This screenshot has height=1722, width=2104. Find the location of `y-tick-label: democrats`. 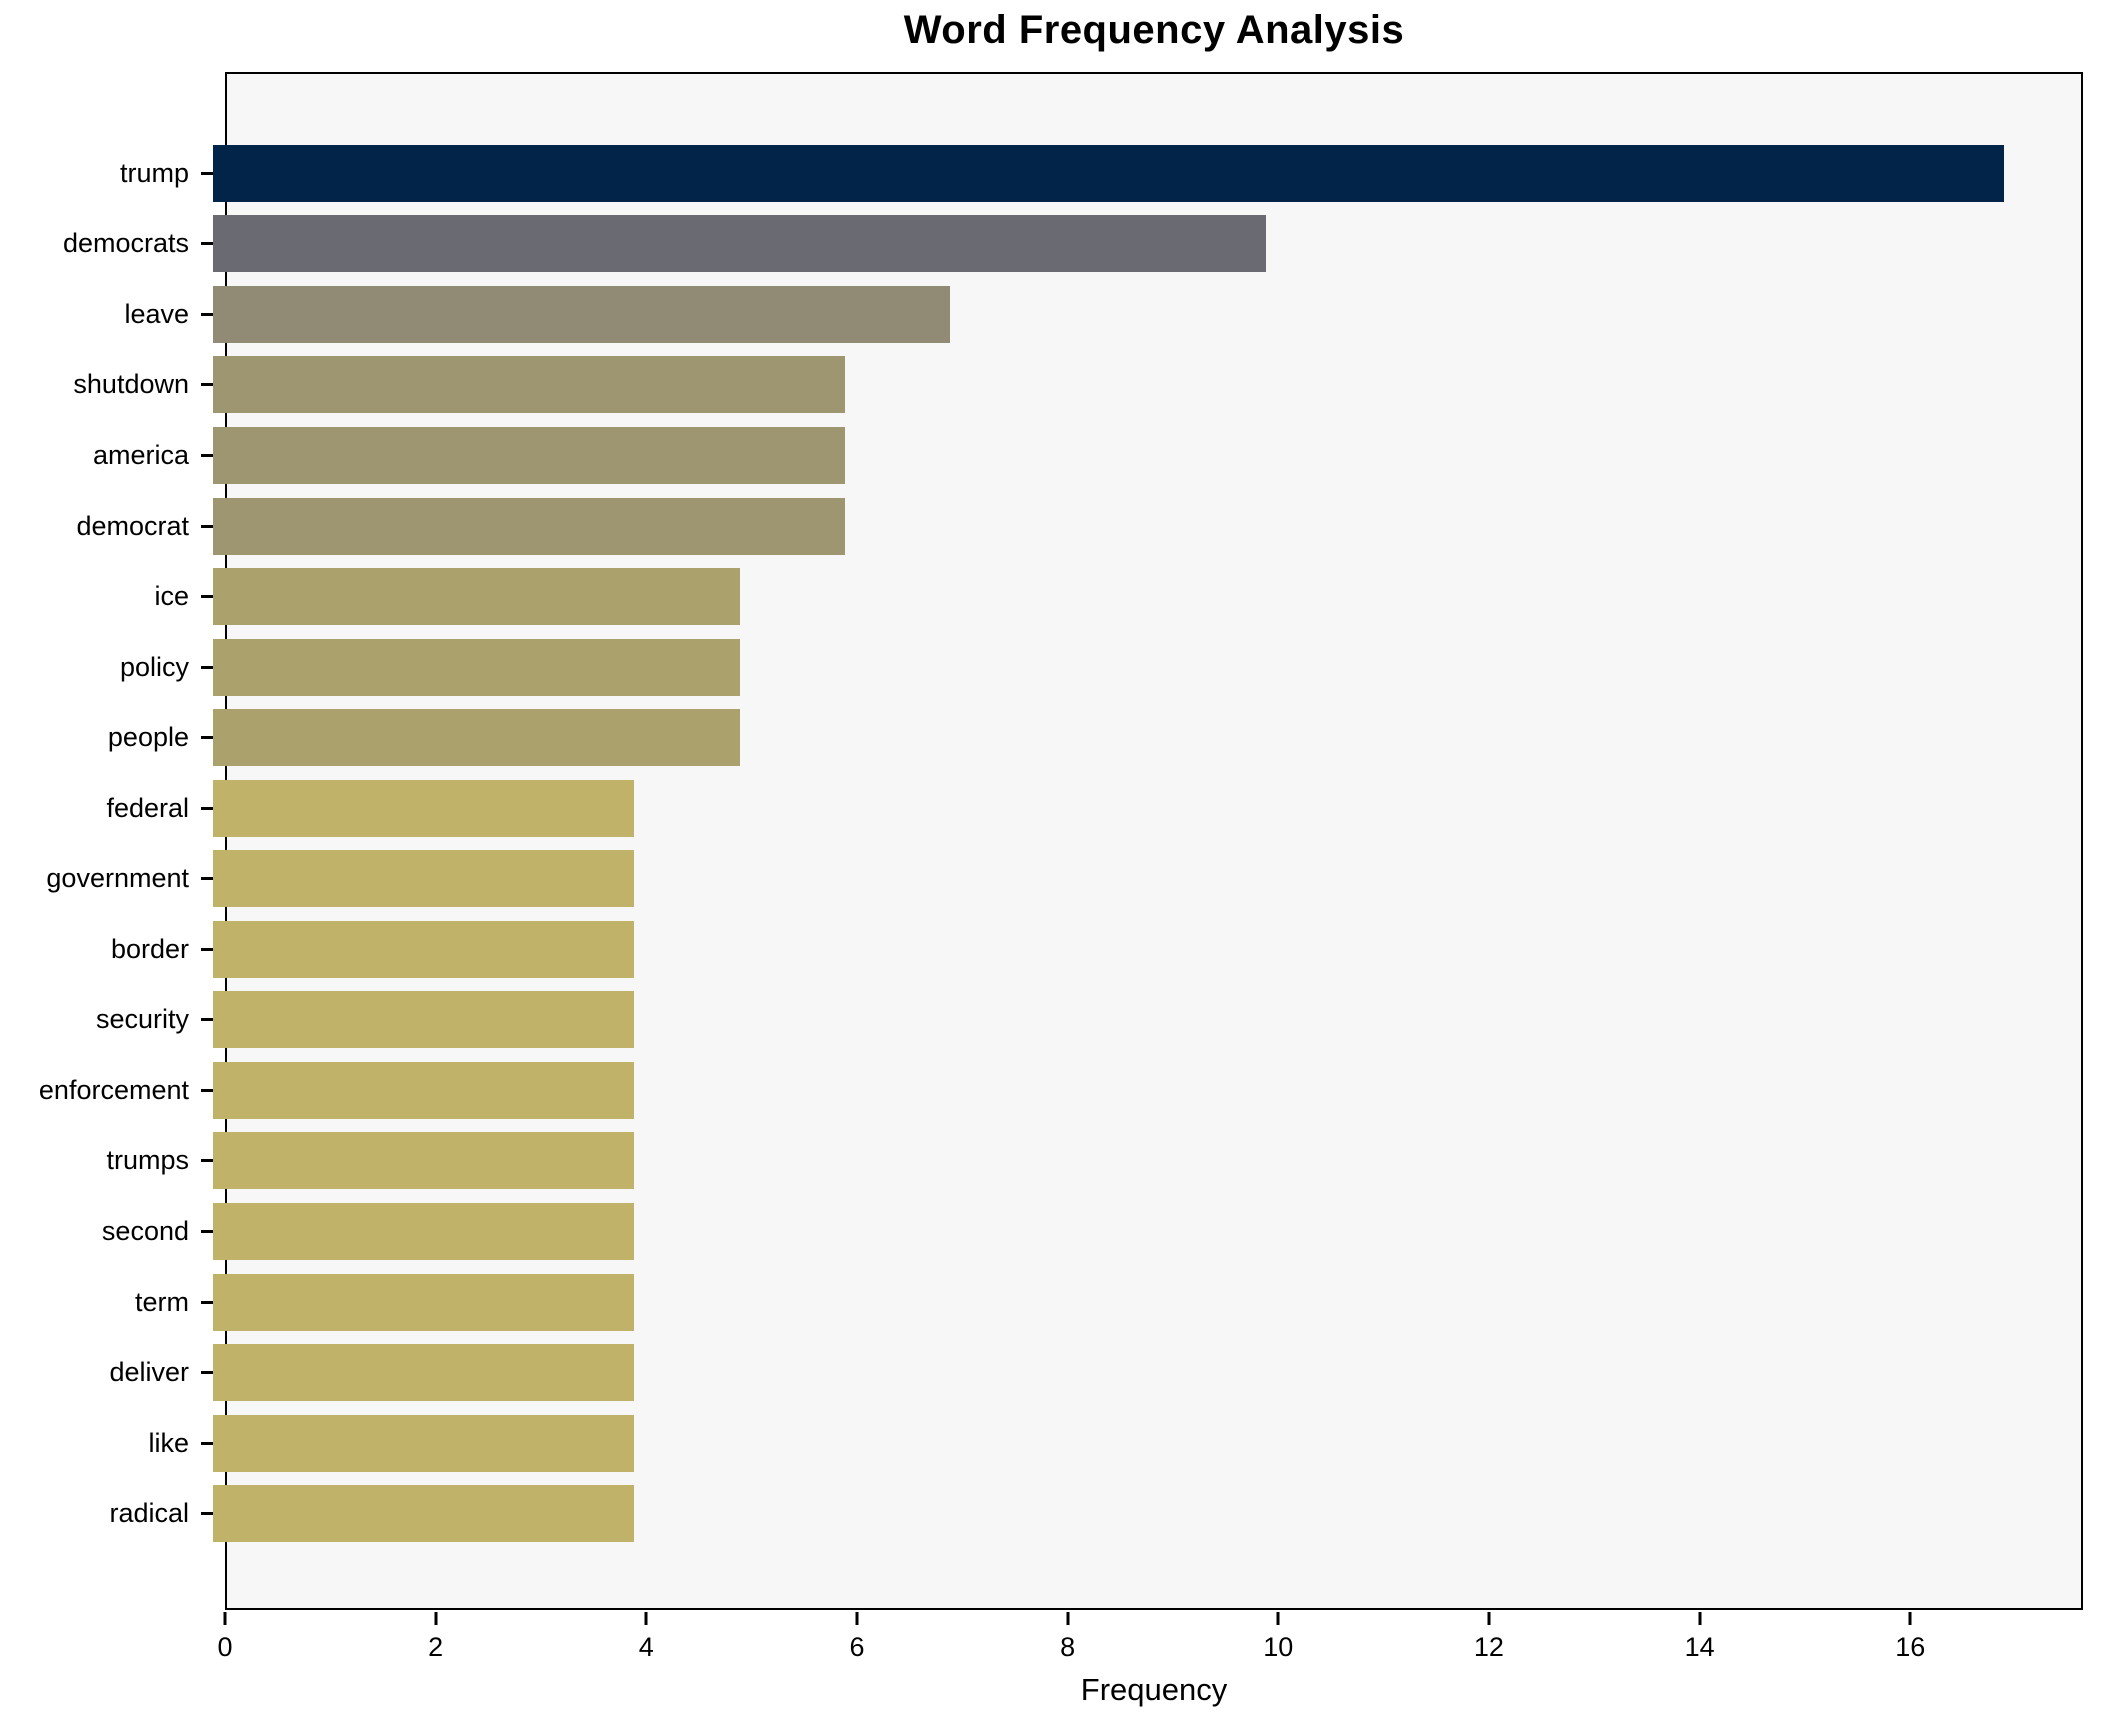

y-tick-label: democrats is located at coordinates (125, 243).